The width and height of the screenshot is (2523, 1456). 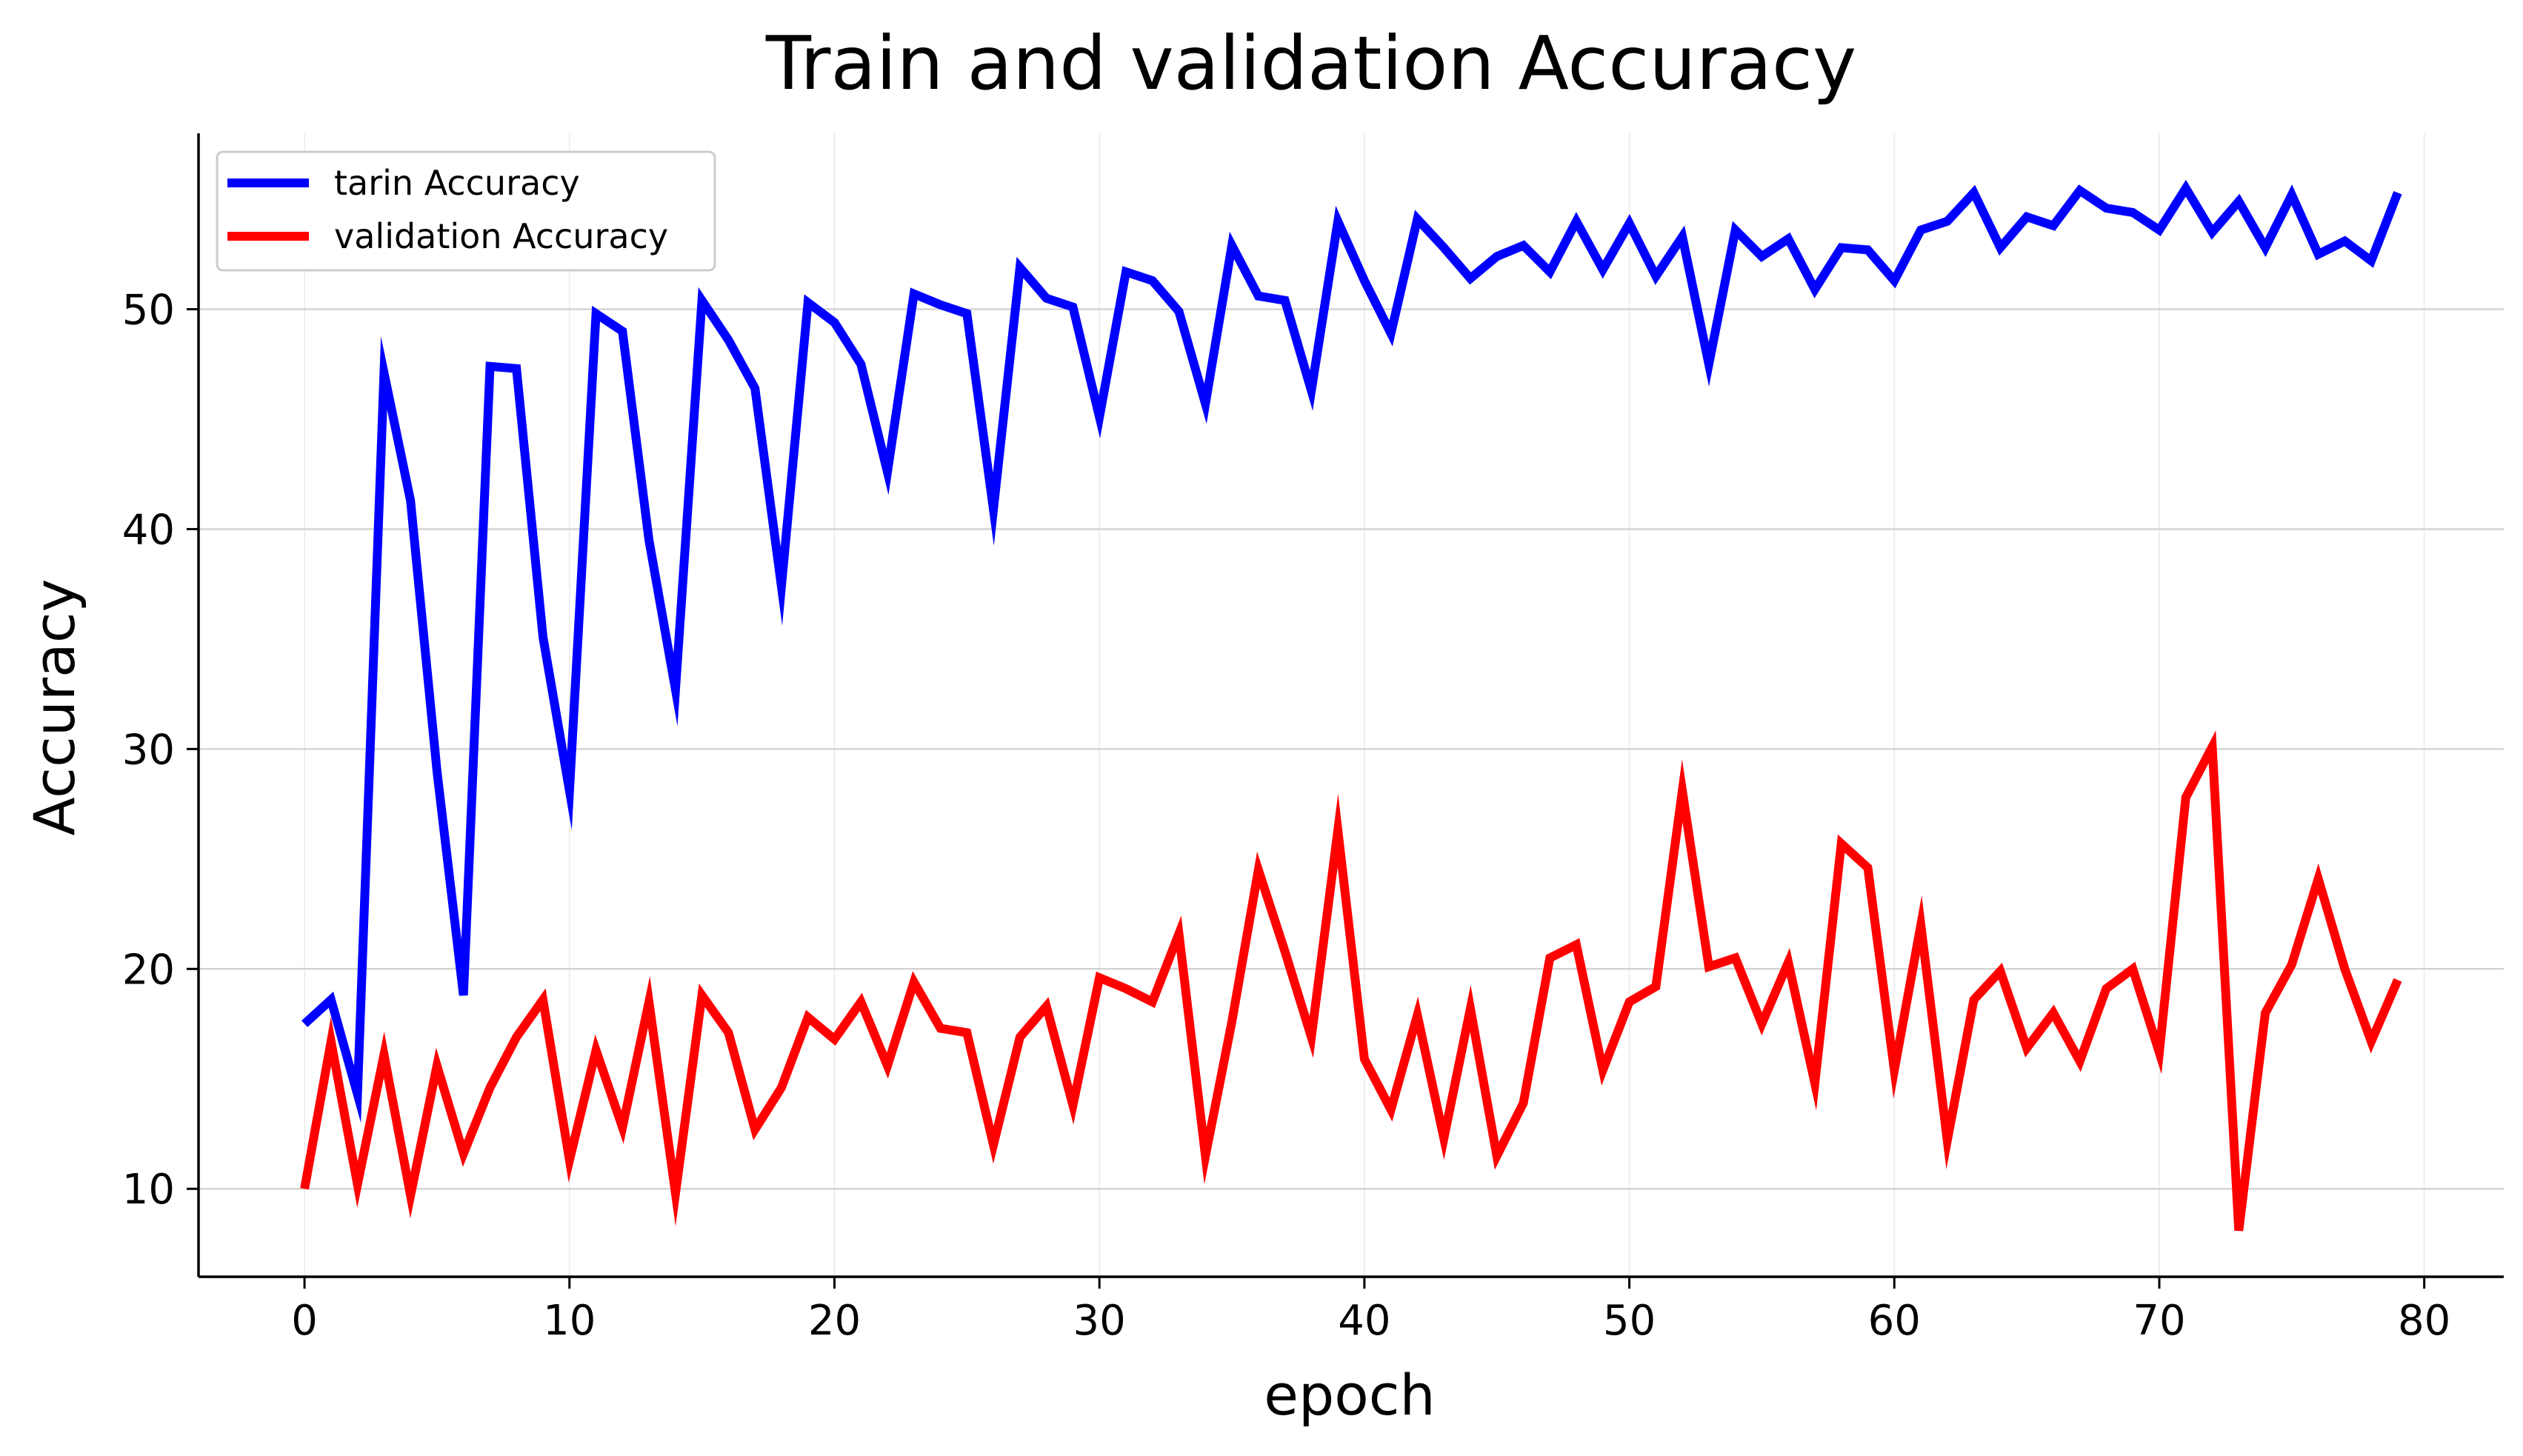 What do you see at coordinates (148, 970) in the screenshot?
I see `y-tick-label: 20` at bounding box center [148, 970].